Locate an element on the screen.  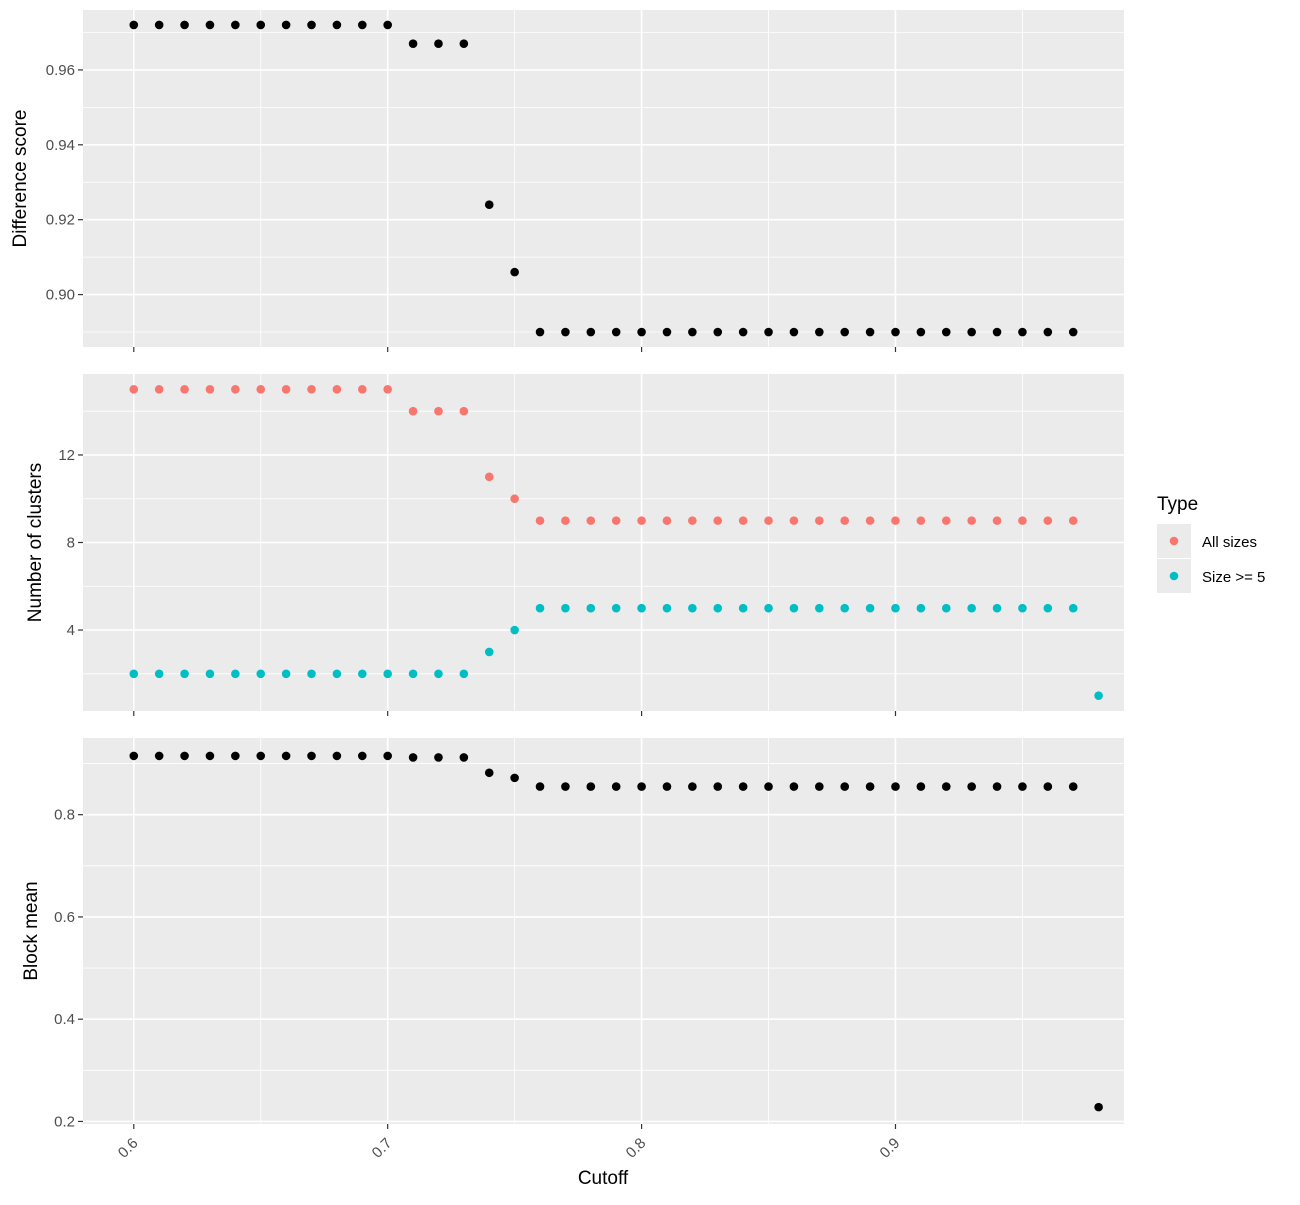
y-tick-label: 0.92 is located at coordinates (60, 220).